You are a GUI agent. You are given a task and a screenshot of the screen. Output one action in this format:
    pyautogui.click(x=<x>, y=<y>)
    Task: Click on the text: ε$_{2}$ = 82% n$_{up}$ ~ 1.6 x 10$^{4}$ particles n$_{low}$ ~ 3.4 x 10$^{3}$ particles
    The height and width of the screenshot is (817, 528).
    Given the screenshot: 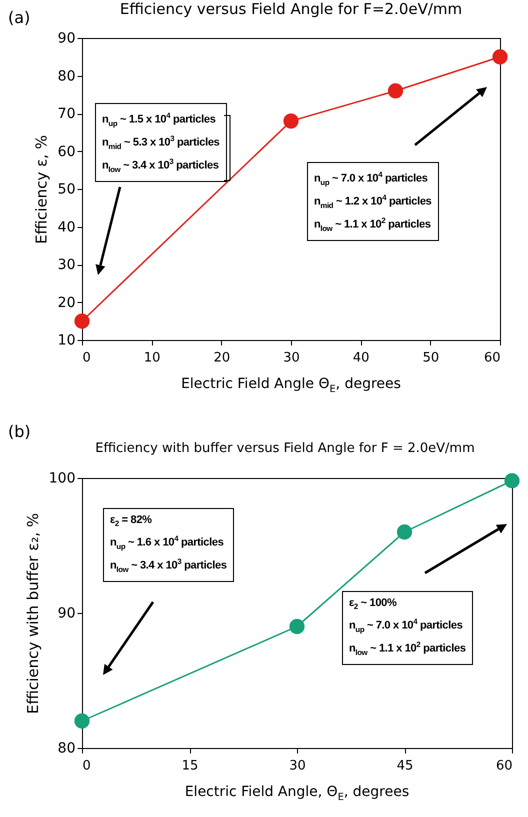 What is the action you would take?
    pyautogui.click(x=168, y=544)
    